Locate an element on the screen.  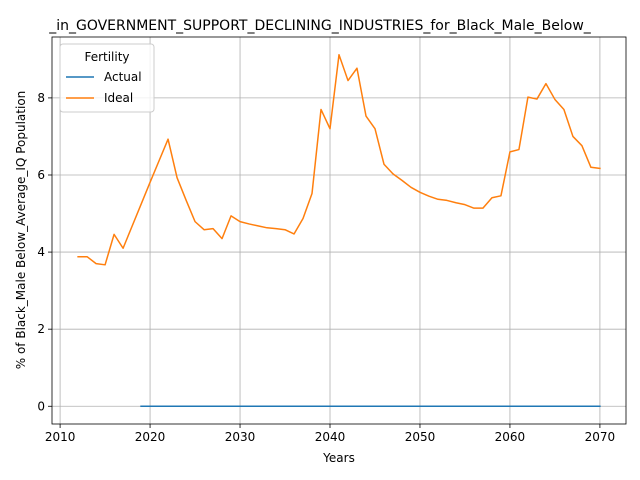
y-axis-ticks: 0 2 4 6 8 is located at coordinates (44, 252).